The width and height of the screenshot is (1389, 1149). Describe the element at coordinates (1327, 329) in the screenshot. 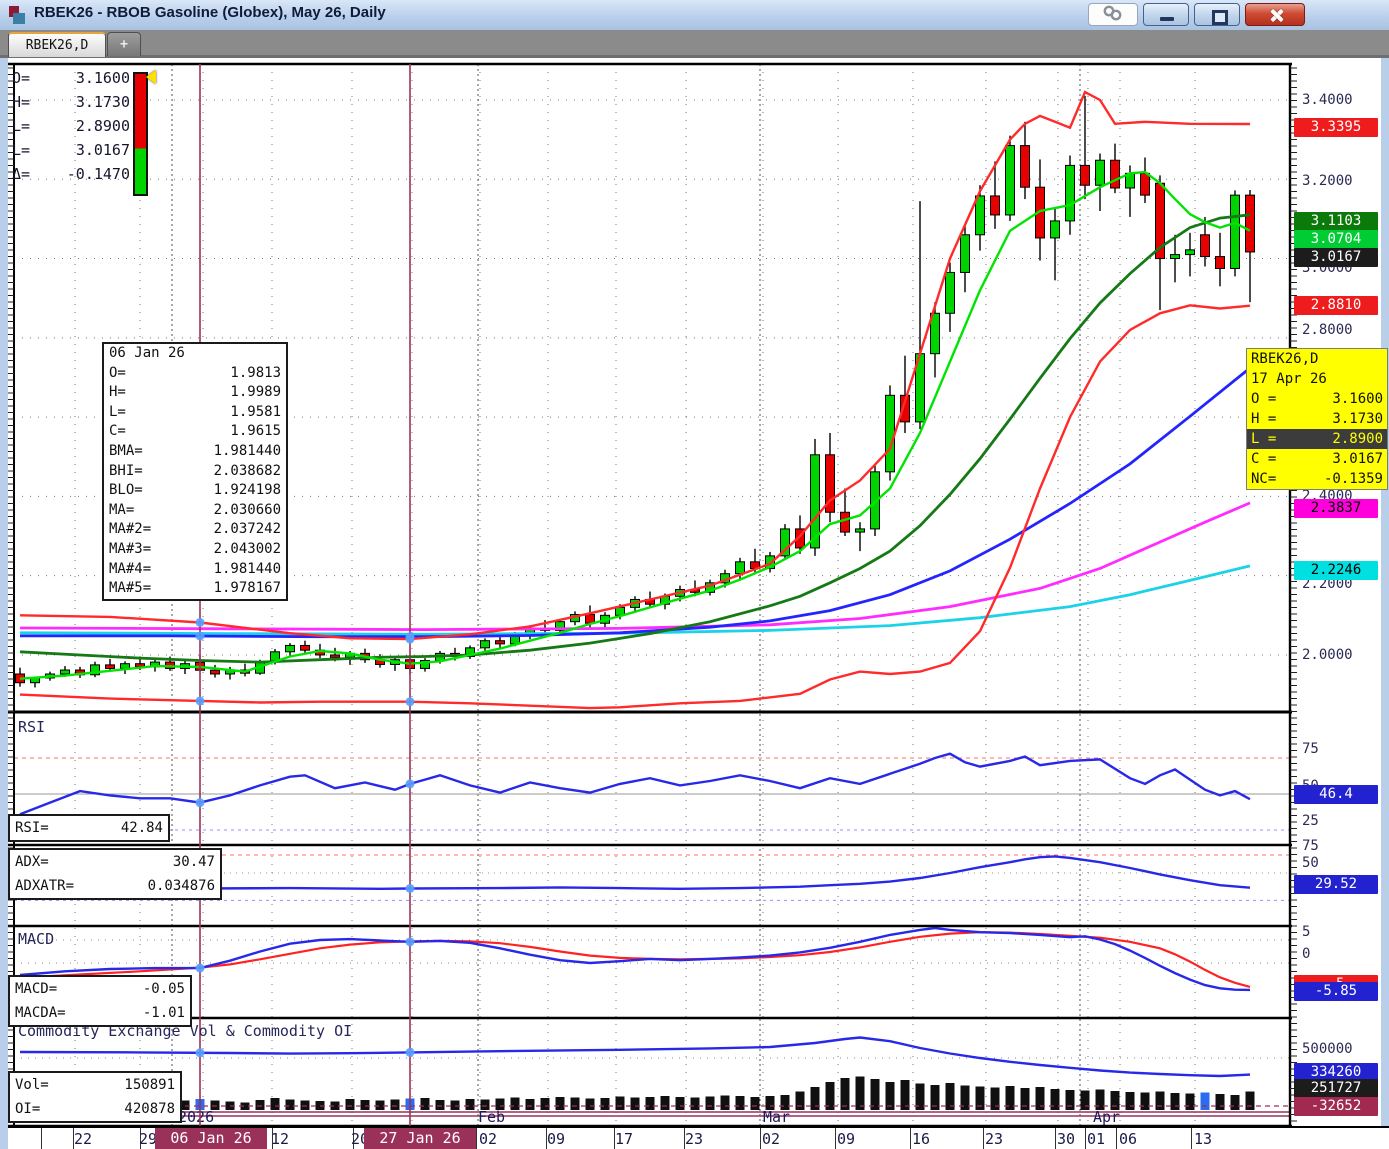

I see `scale-label: 2.8000` at that location.